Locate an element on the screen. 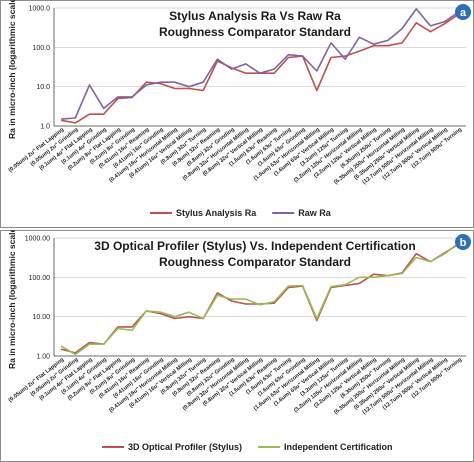 The height and width of the screenshot is (462, 474). legend-label-1: Stylus Analysis Ra is located at coordinates (216, 213).